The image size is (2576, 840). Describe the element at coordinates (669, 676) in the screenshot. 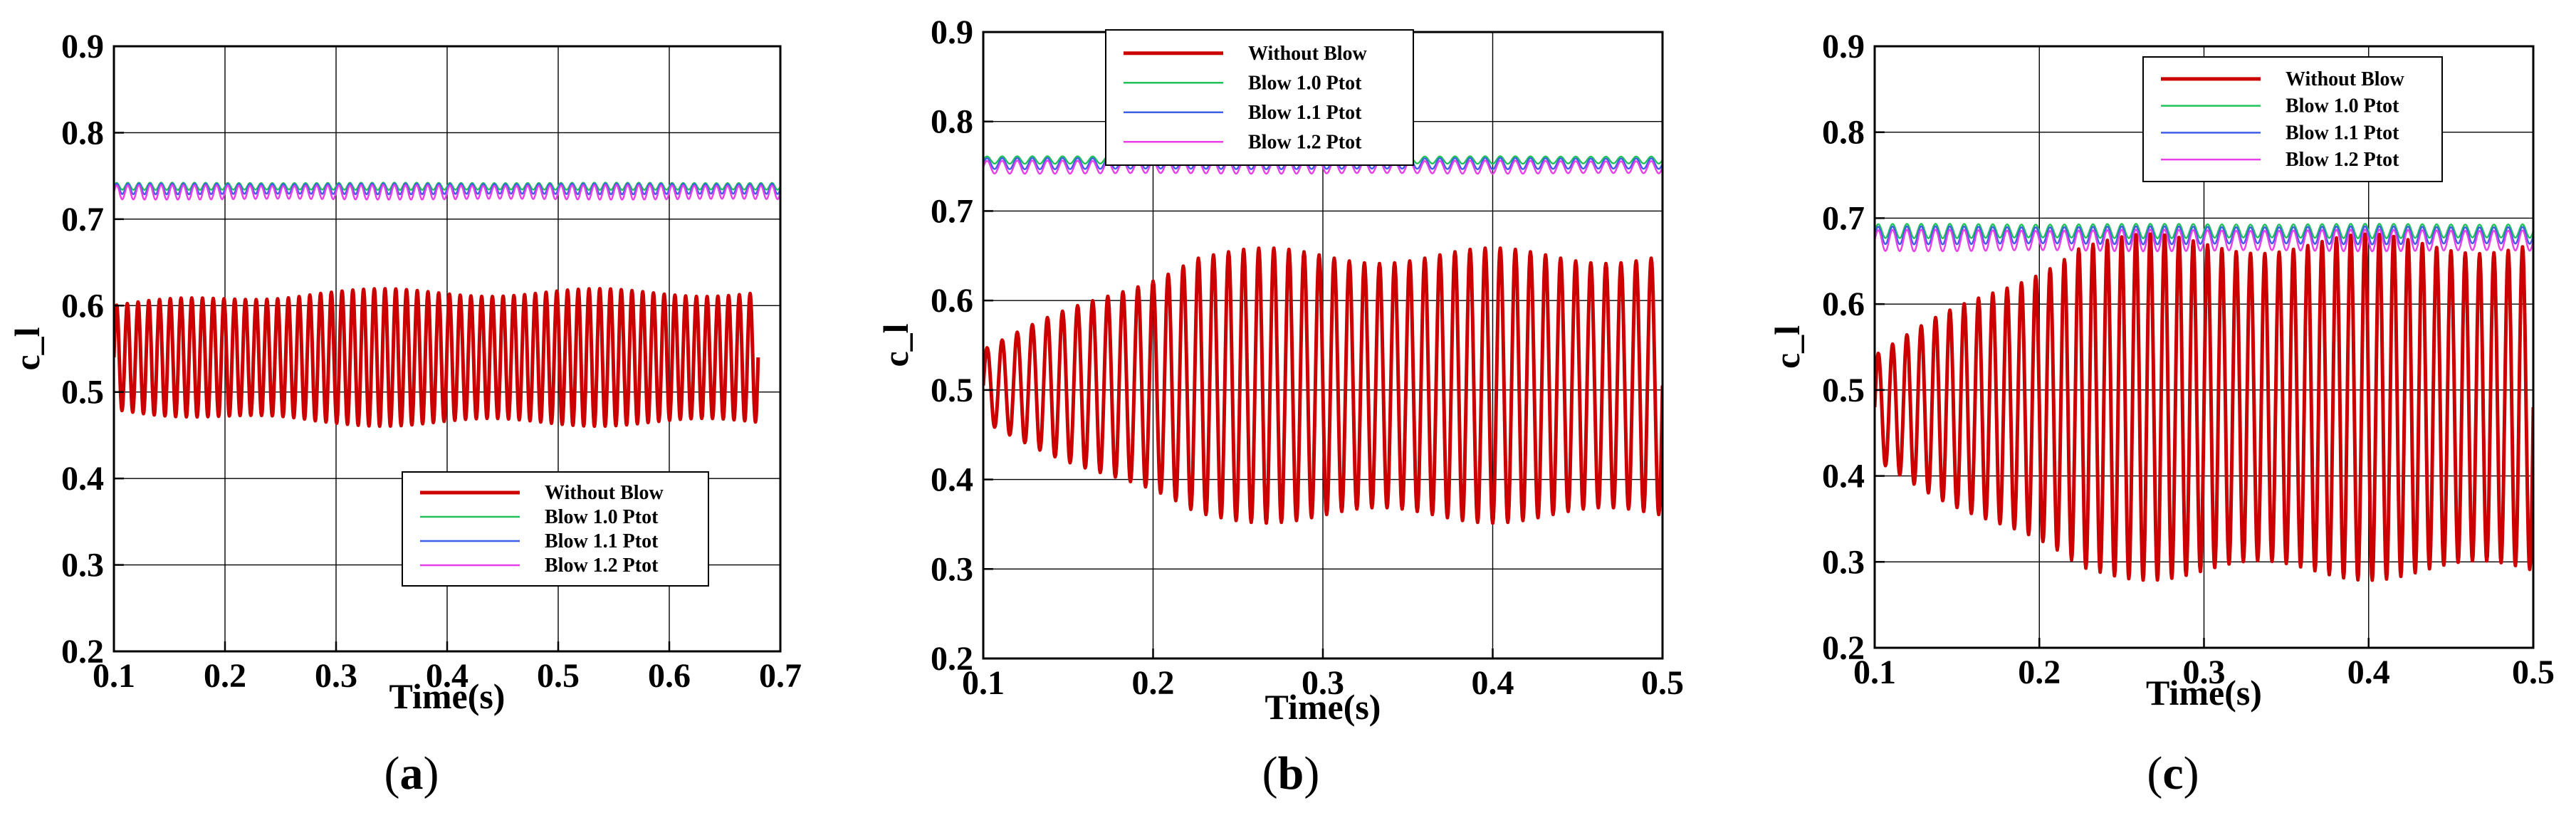

I see `x-tick-label: 0.6` at that location.